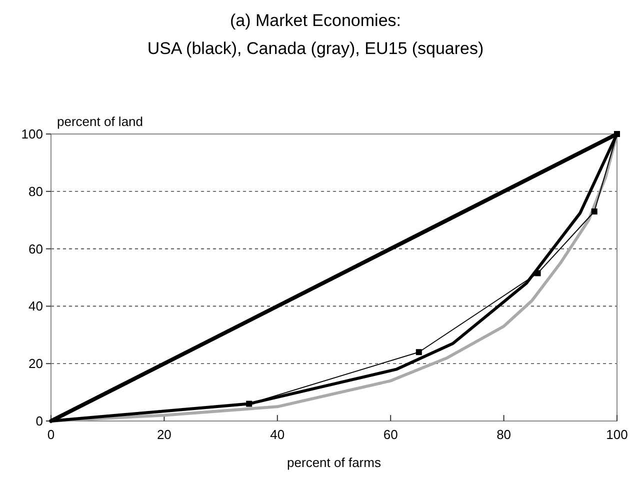 The width and height of the screenshot is (631, 479). What do you see at coordinates (35, 306) in the screenshot?
I see `y-tick-label: 40` at bounding box center [35, 306].